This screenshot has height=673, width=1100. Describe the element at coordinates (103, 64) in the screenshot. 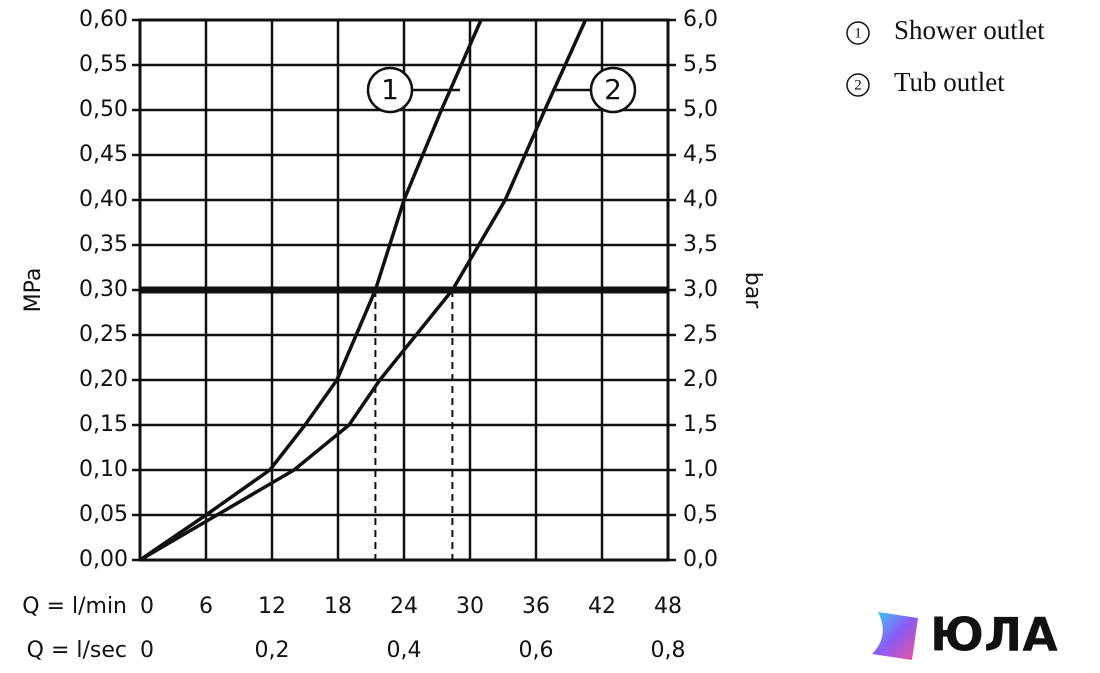

I see `y-tick-label: 0,55` at that location.